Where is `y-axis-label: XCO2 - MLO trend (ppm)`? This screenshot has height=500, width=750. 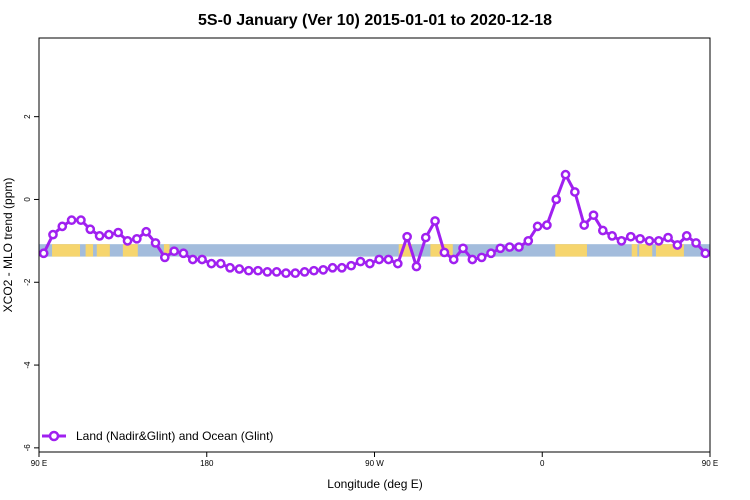
y-axis-label: XCO2 - MLO trend (ppm) is located at coordinates (8, 245).